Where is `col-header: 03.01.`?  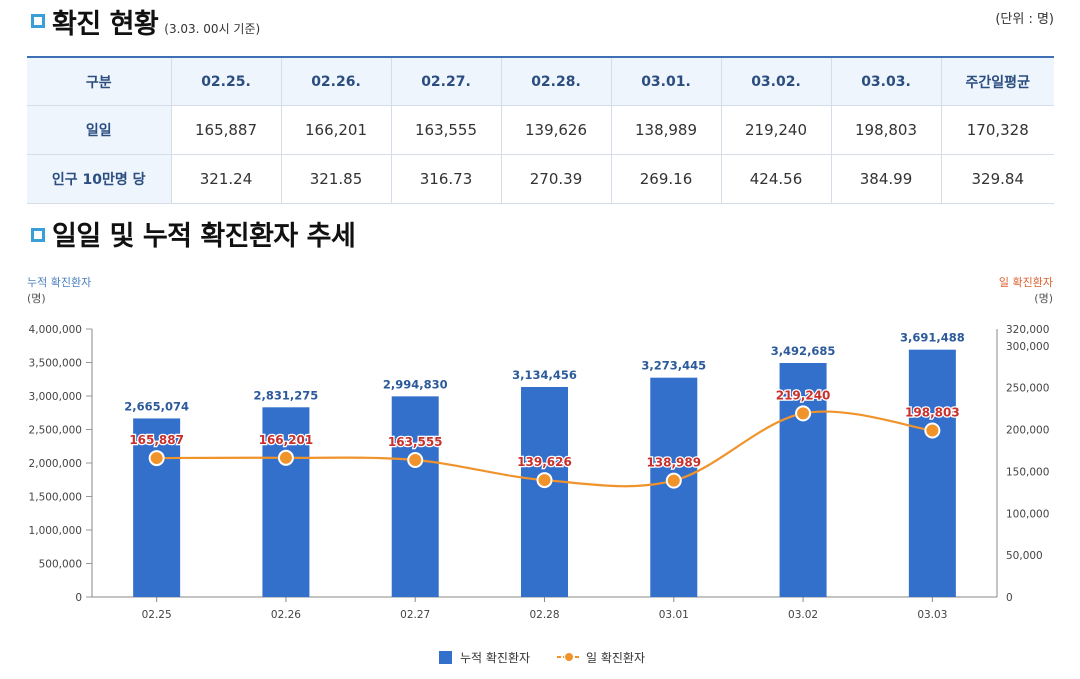 col-header: 03.01. is located at coordinates (666, 81).